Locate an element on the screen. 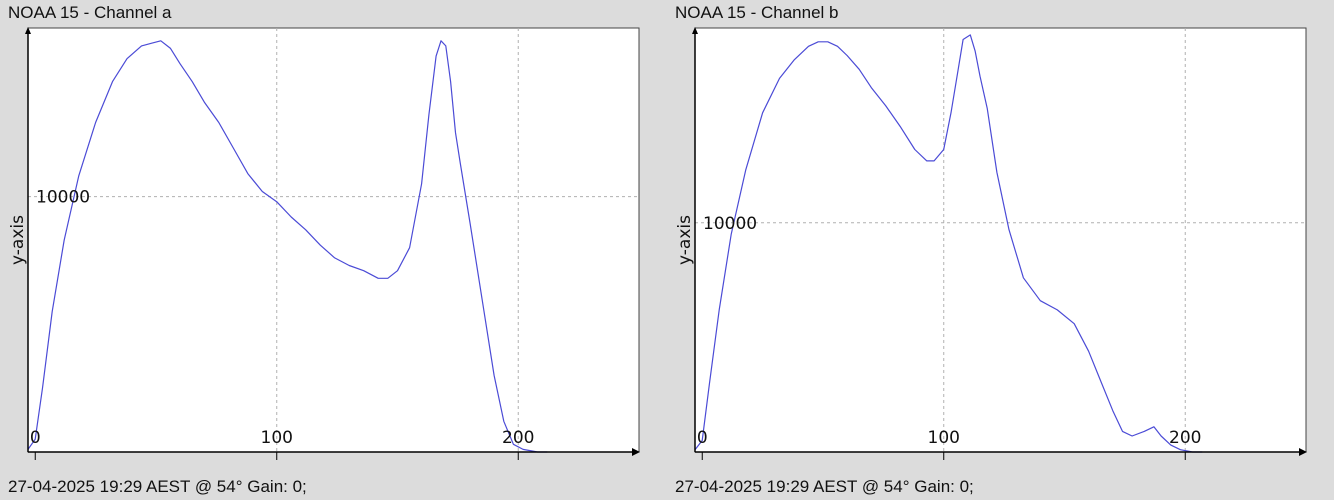 Image resolution: width=1334 pixels, height=500 pixels. chart-title: NOAA 15 - Channel a is located at coordinates (90, 12).